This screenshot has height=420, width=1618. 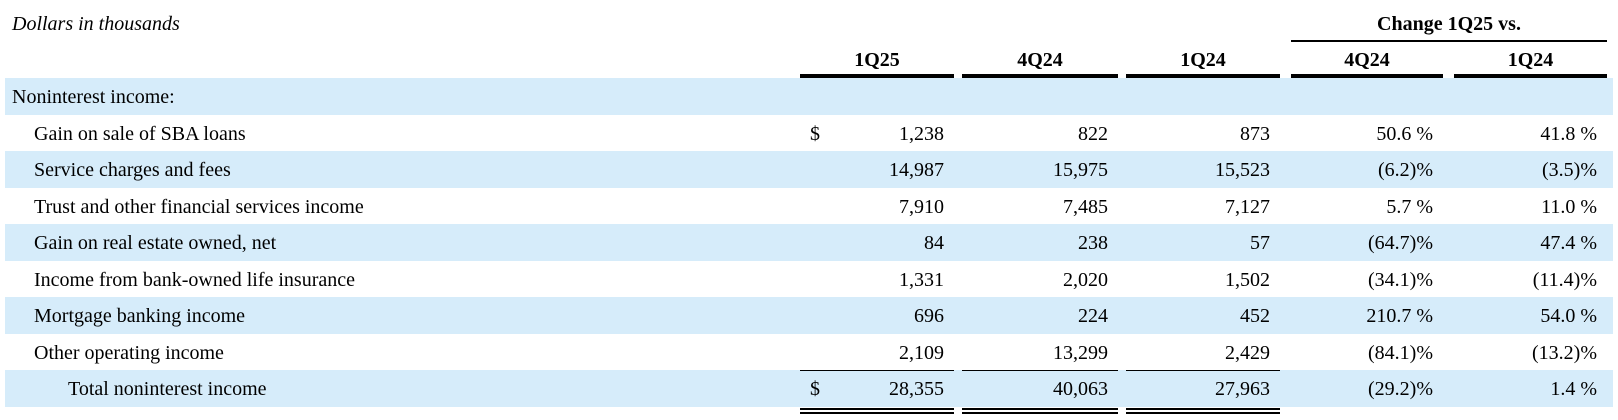 What do you see at coordinates (1400, 243) in the screenshot?
I see `cell-value: (64.7)%` at bounding box center [1400, 243].